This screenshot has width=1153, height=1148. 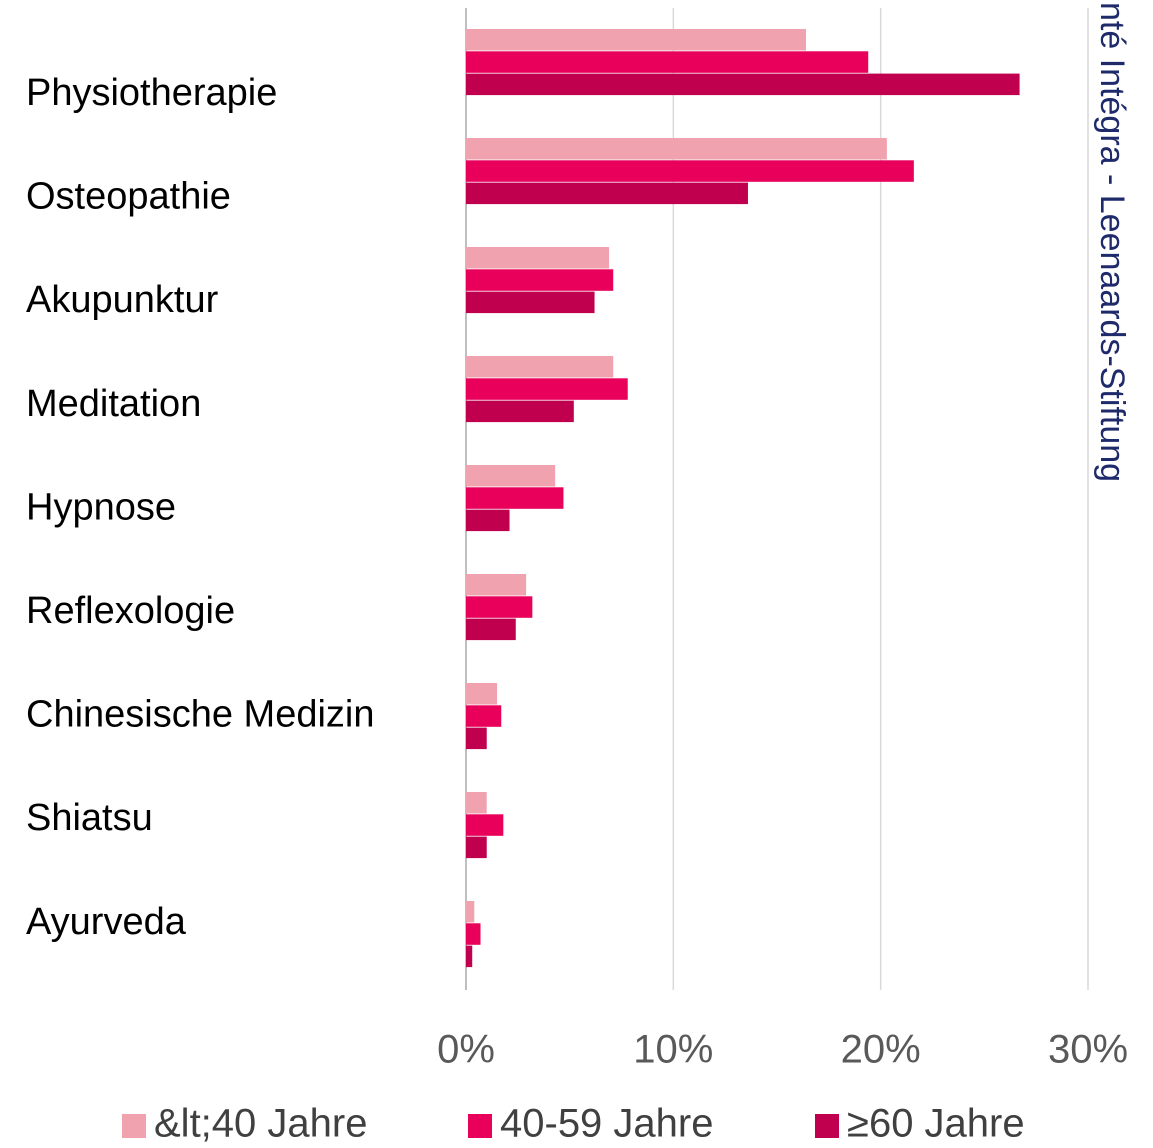 What do you see at coordinates (260, 1124) in the screenshot?
I see `legend-label: &lt;40 Jahre` at bounding box center [260, 1124].